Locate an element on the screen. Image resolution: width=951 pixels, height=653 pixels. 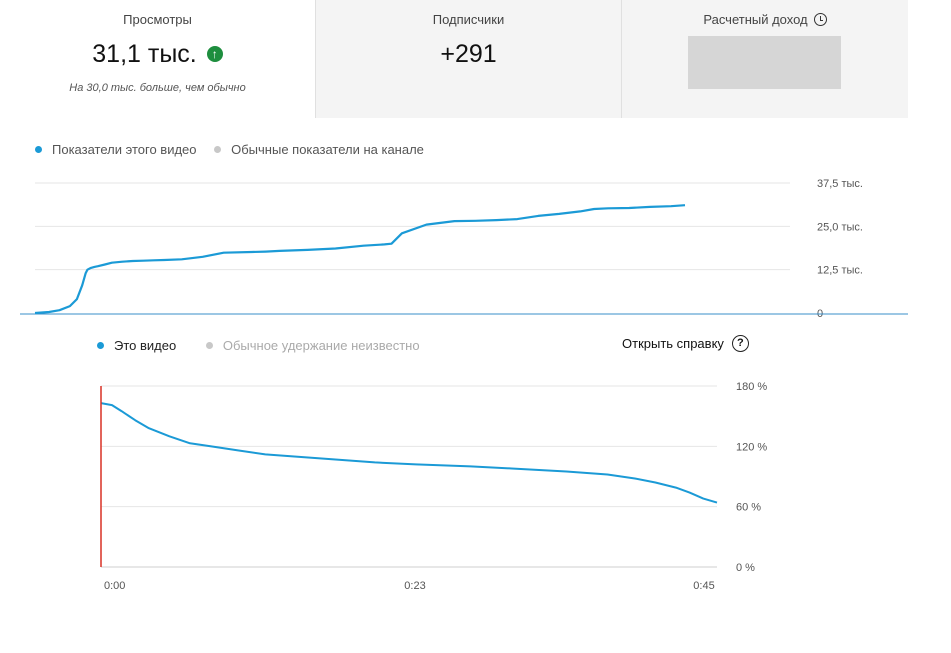
revenue-card: Расчетный доход is located at coordinates (765, 59).